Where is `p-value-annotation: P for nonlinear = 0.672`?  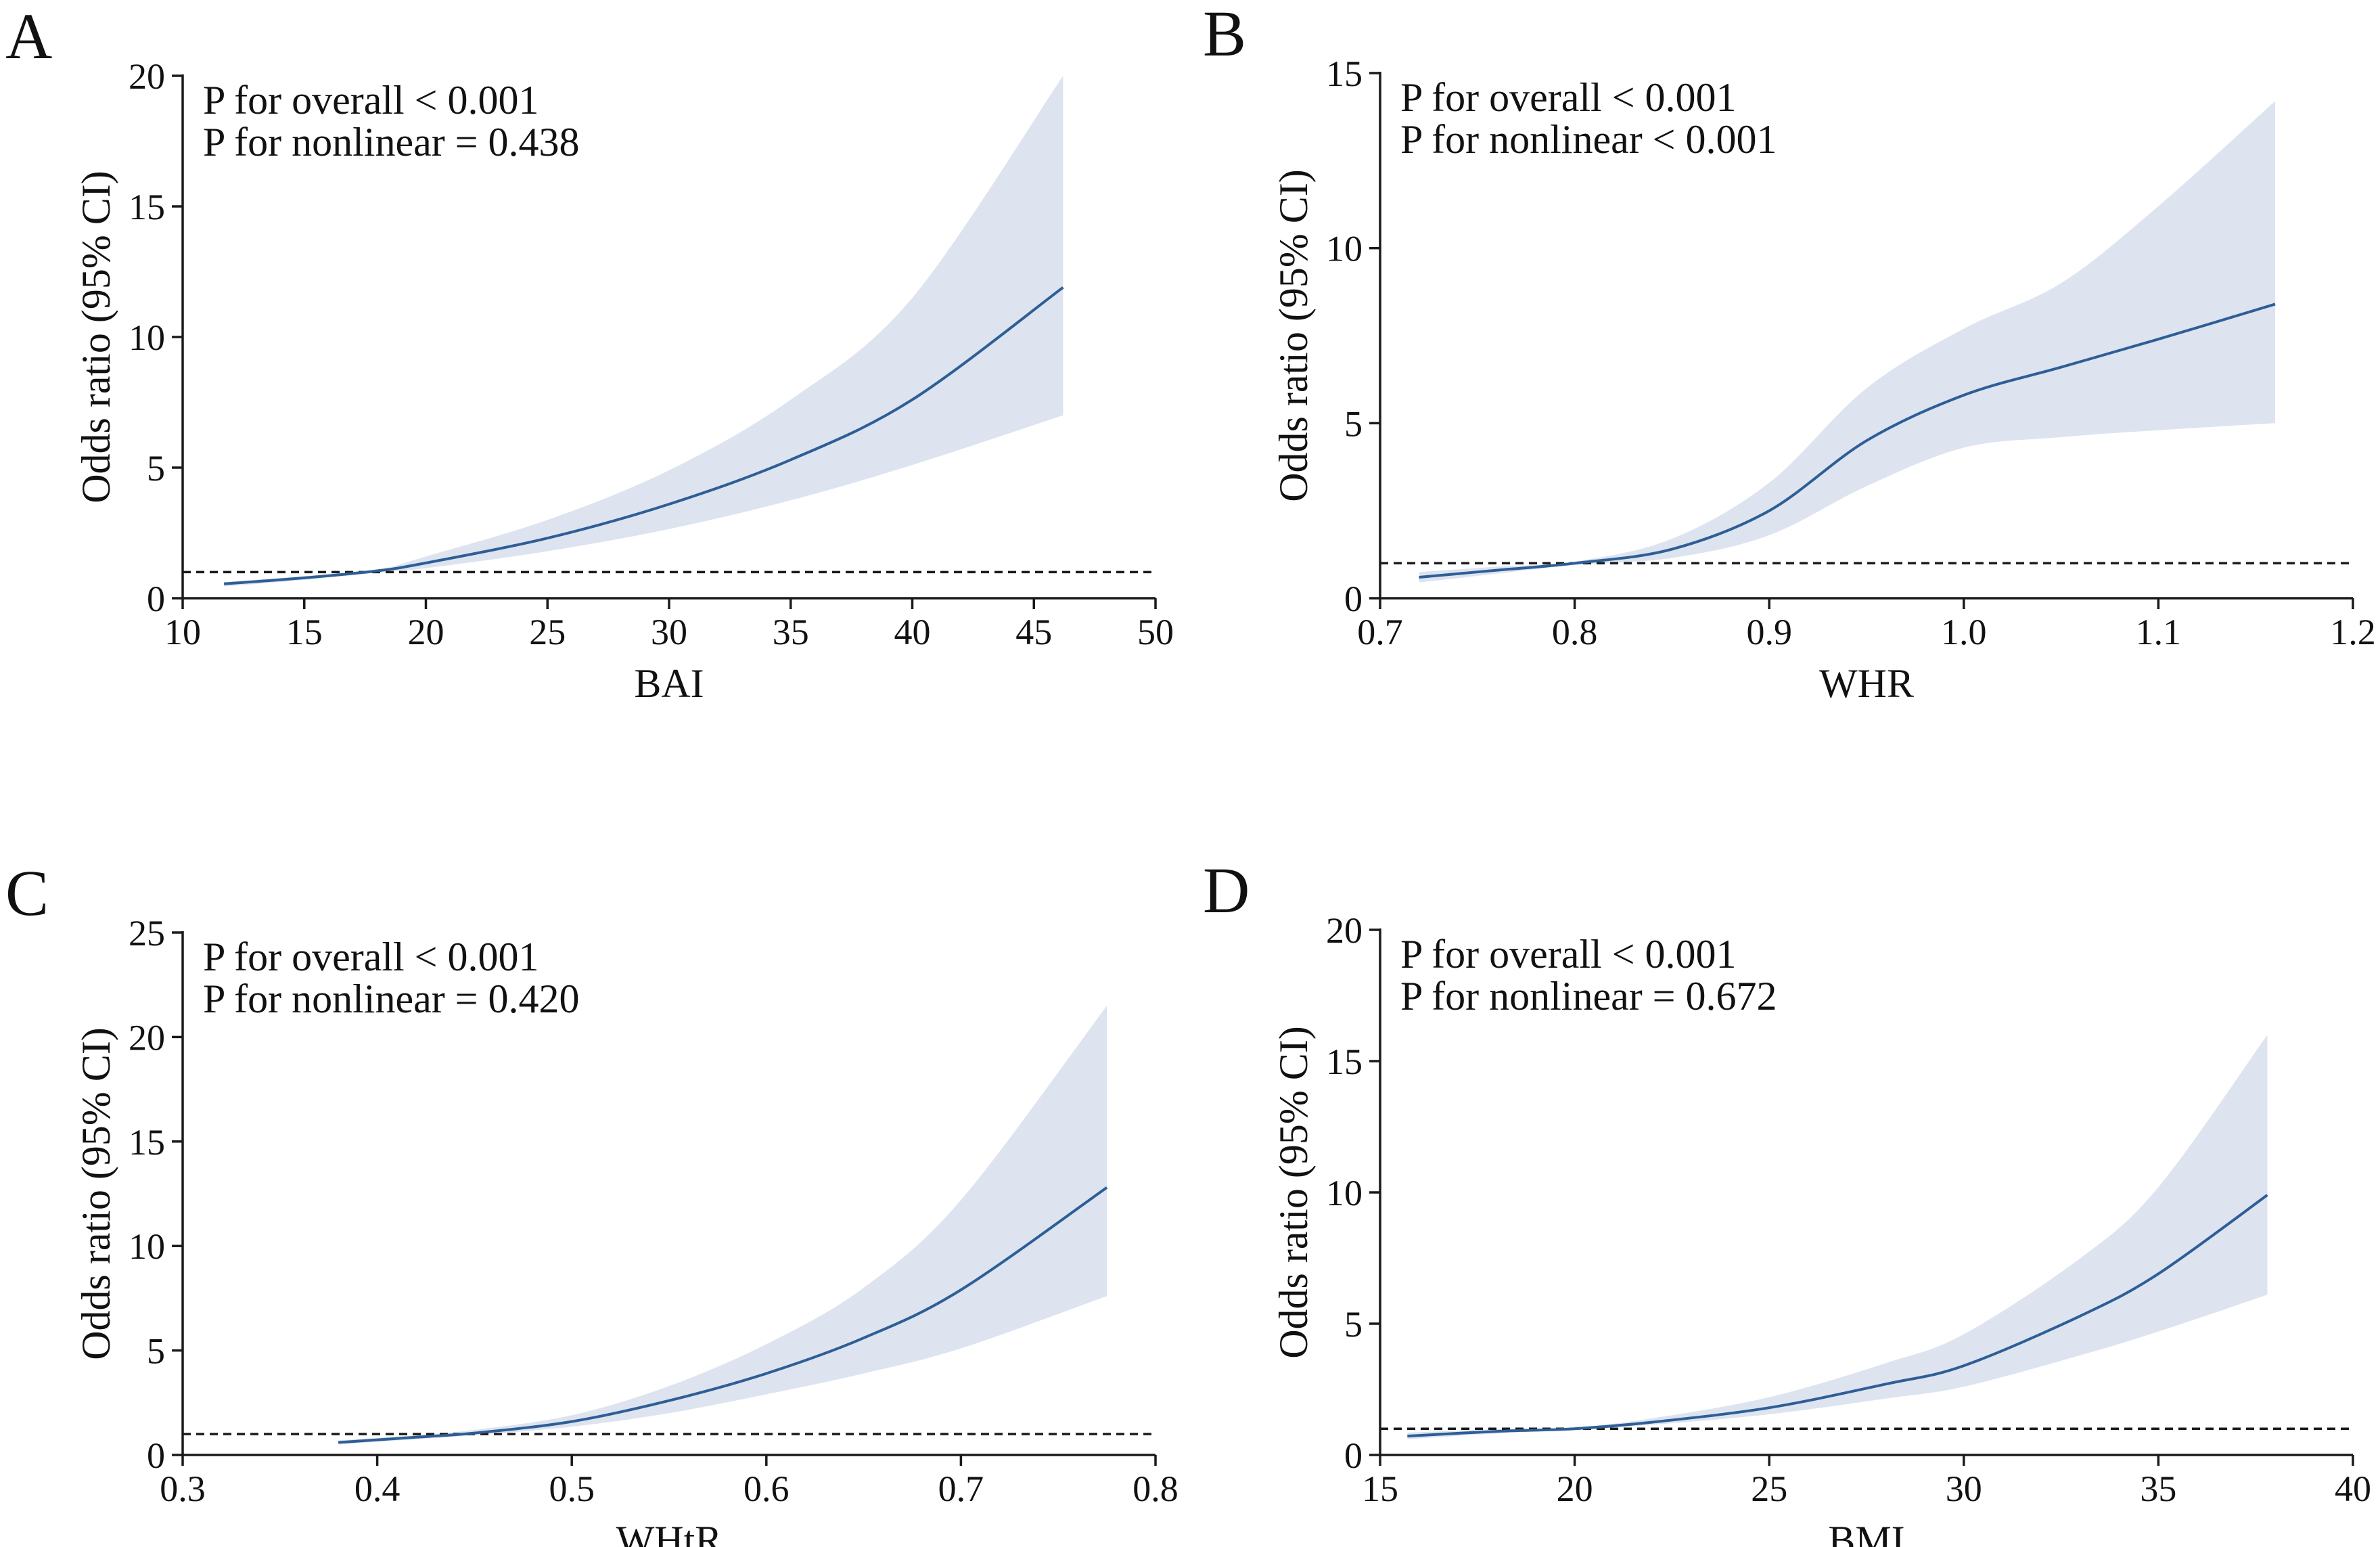
p-value-annotation: P for nonlinear = 0.672 is located at coordinates (1589, 996).